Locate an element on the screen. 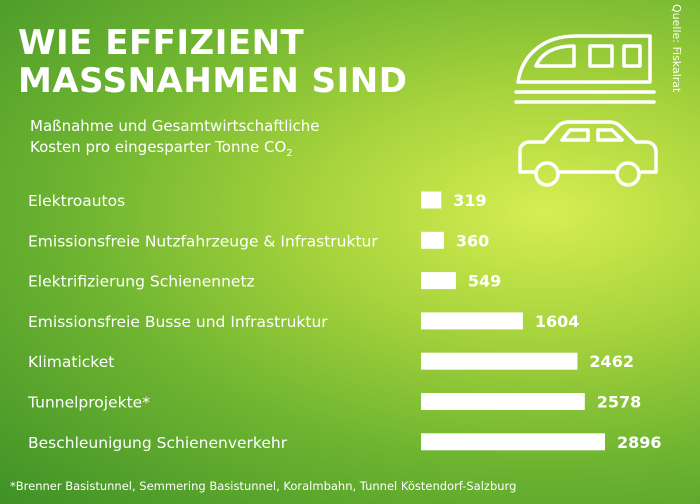 The width and height of the screenshot is (700, 504). title: WIE EFFIZIENT MASSNAHMEN SIND is located at coordinates (213, 62).